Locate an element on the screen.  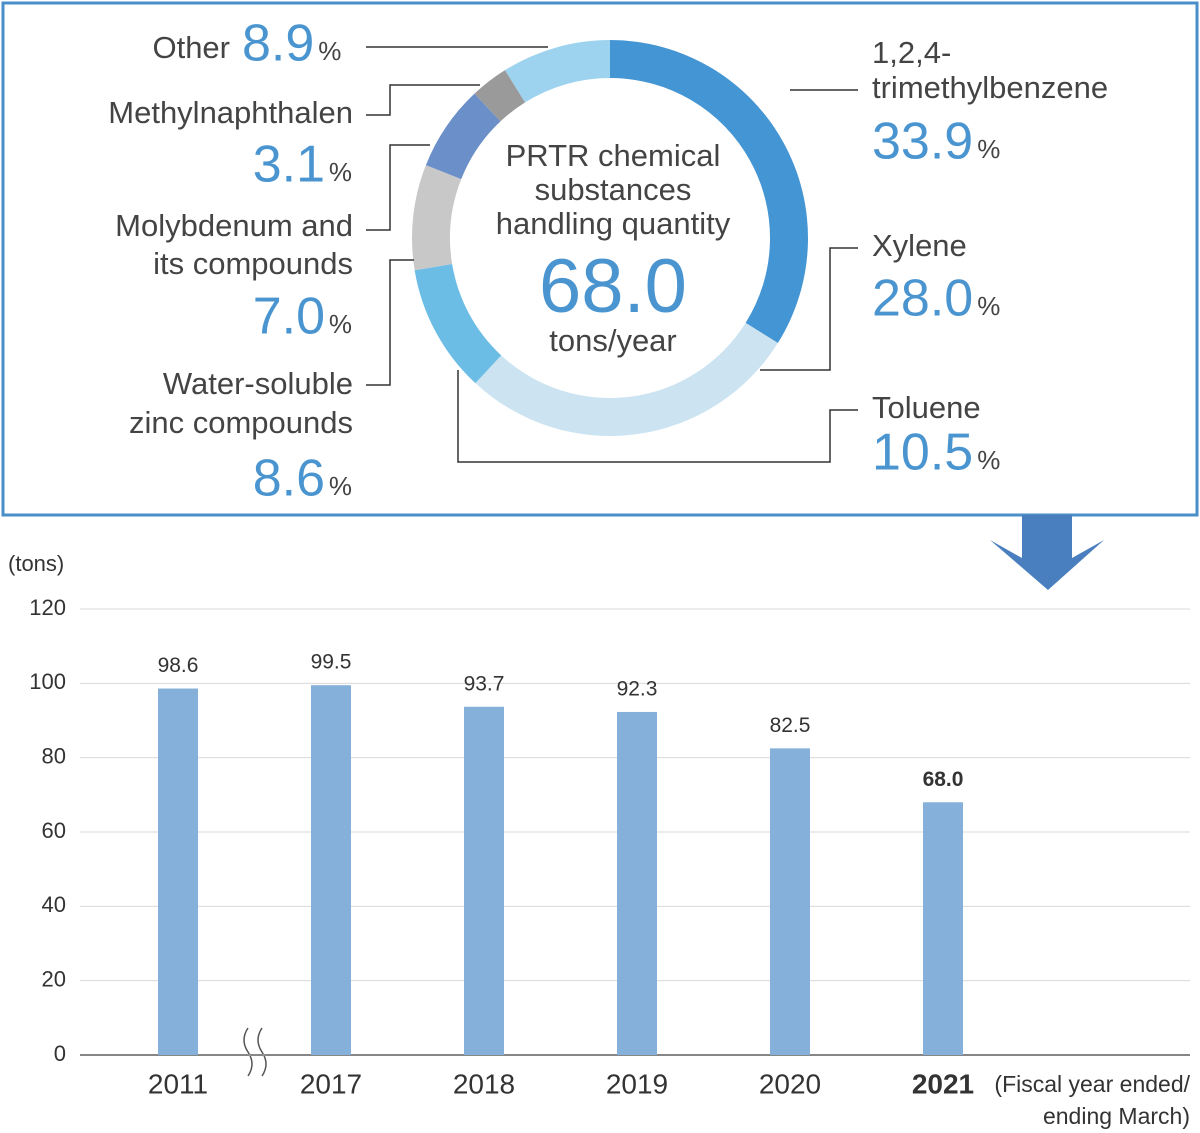
segment-label: 1,2,4- is located at coordinates (911, 52).